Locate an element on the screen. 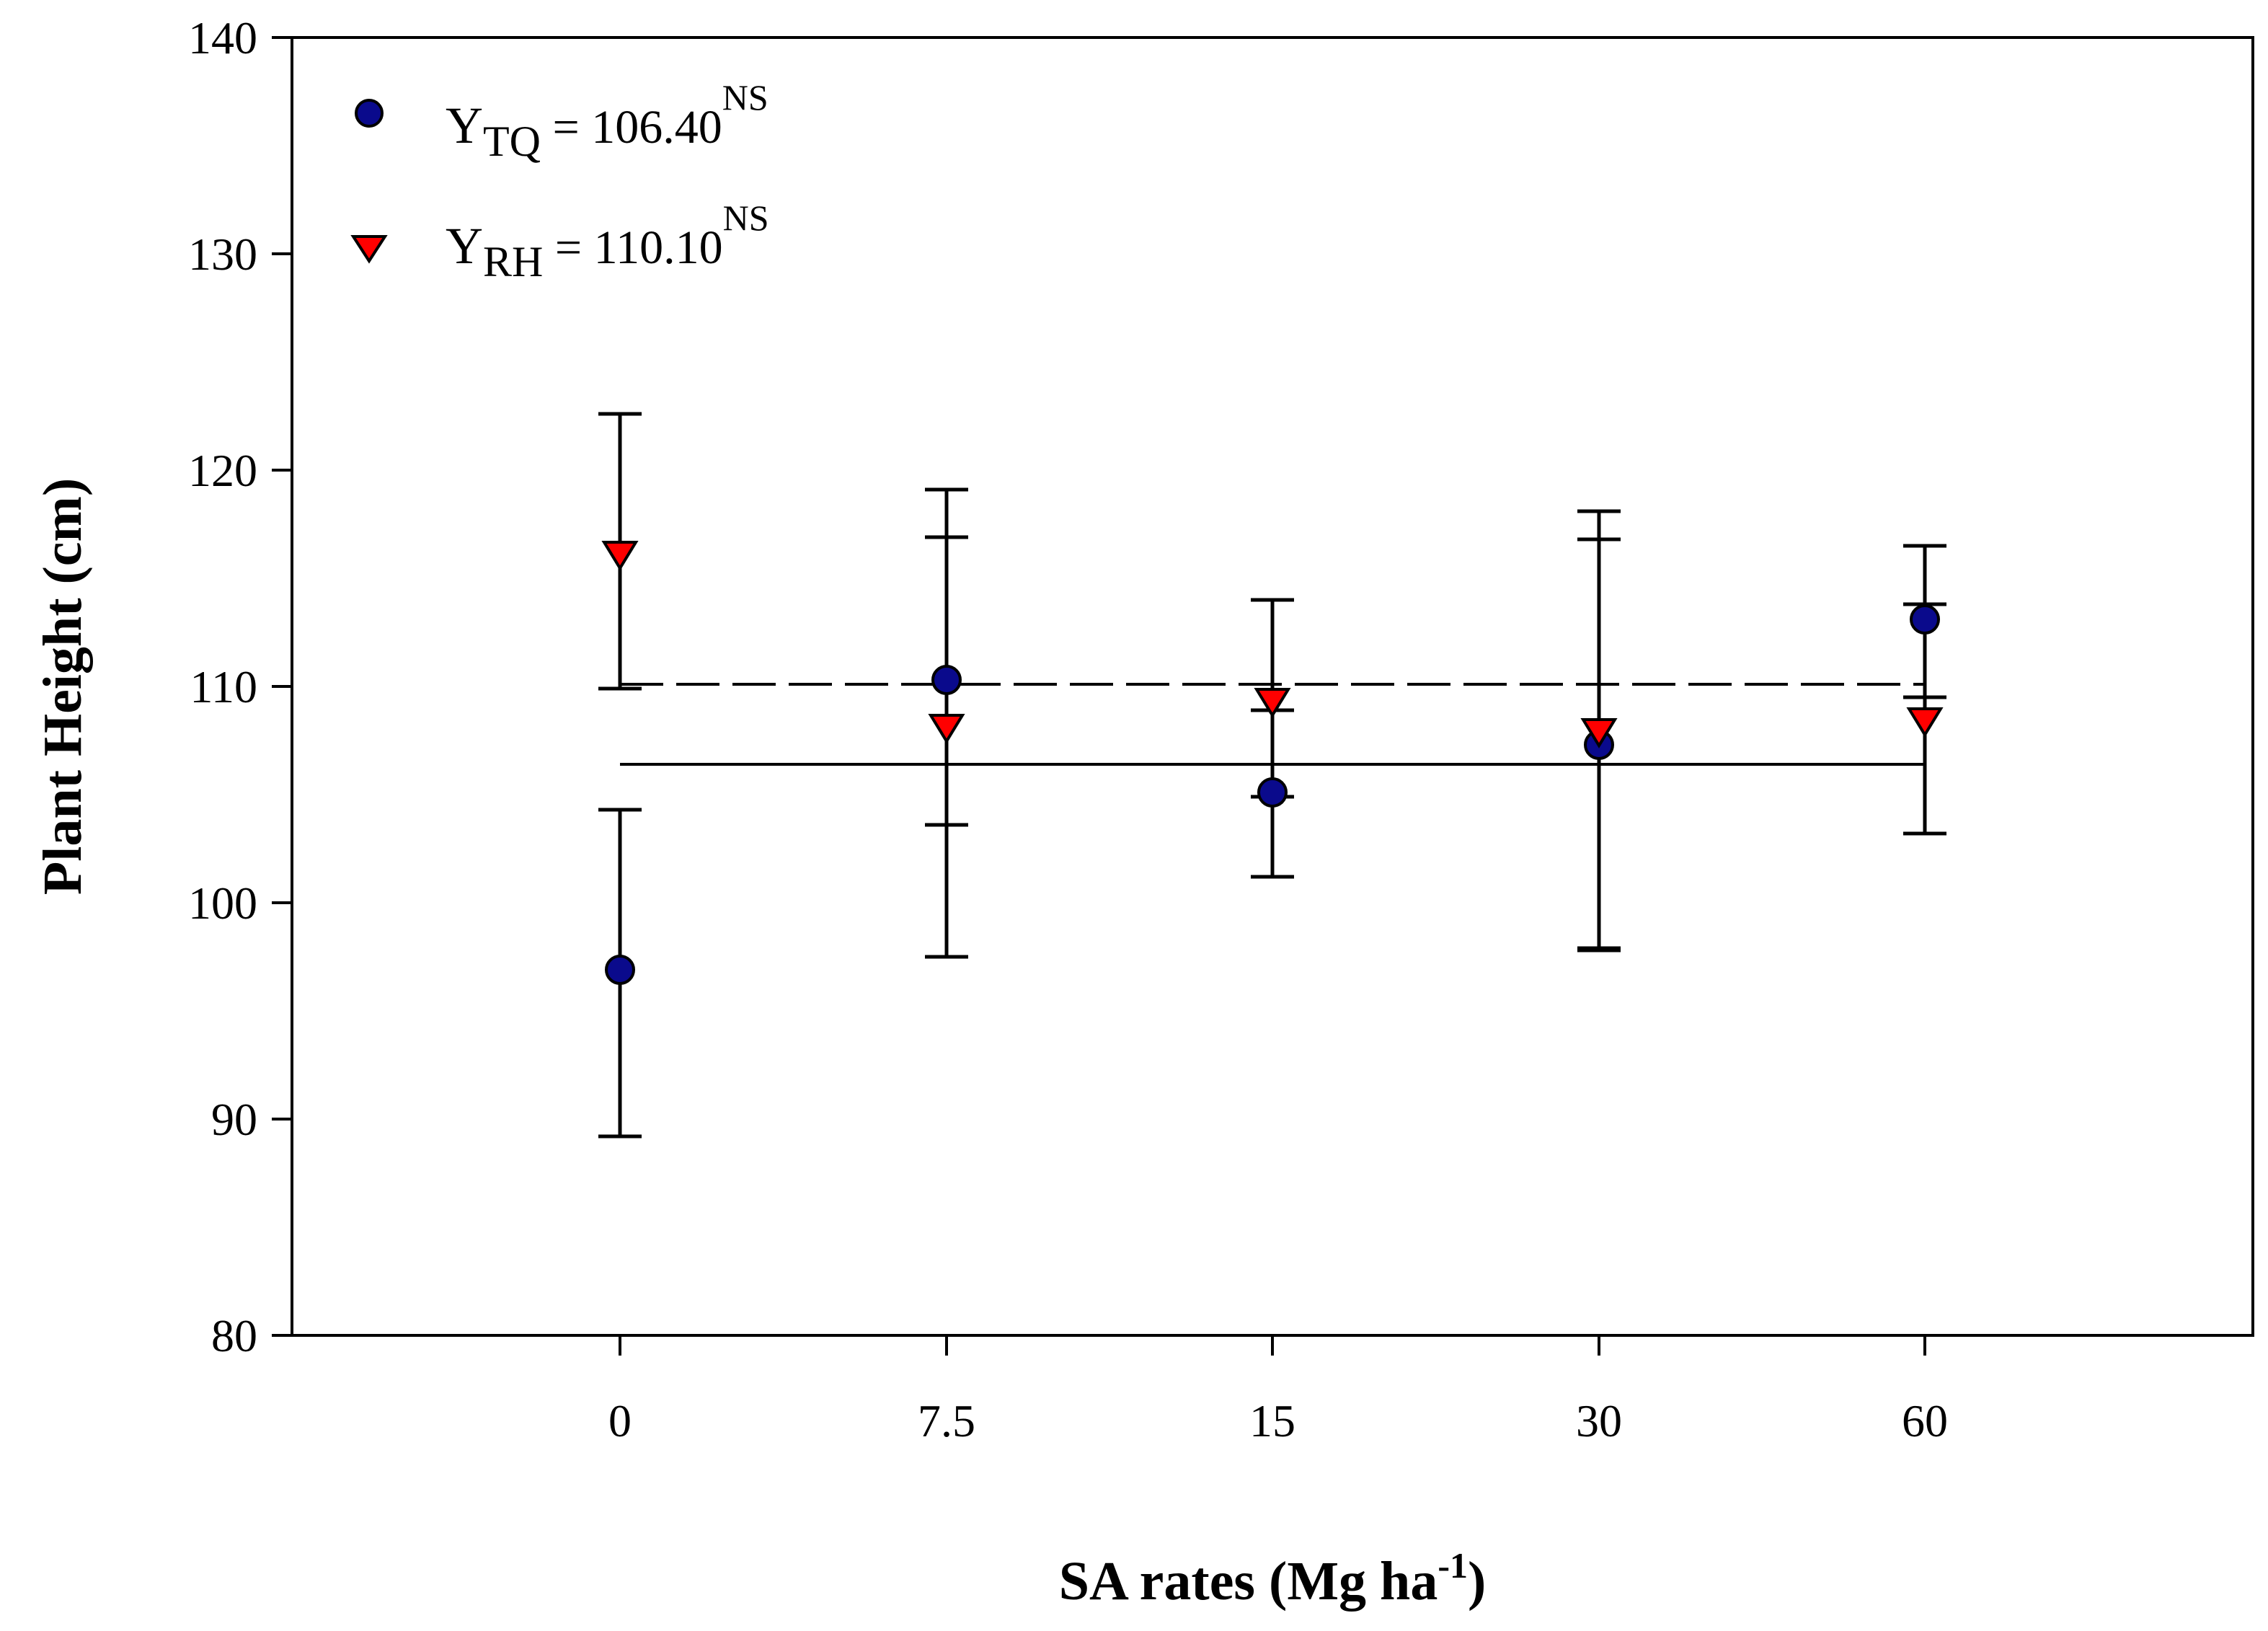 The image size is (2268, 1631). legend-tq-sub: TQ is located at coordinates (512, 141).